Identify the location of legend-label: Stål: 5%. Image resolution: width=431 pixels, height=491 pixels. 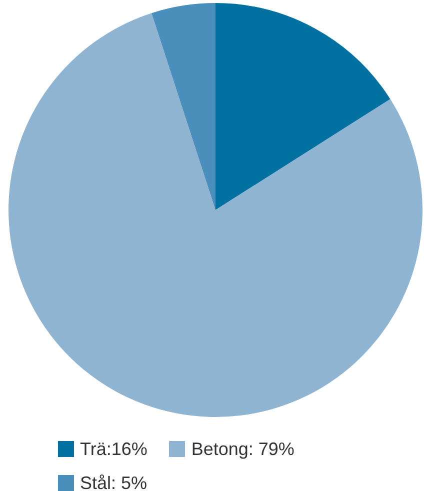
(114, 481).